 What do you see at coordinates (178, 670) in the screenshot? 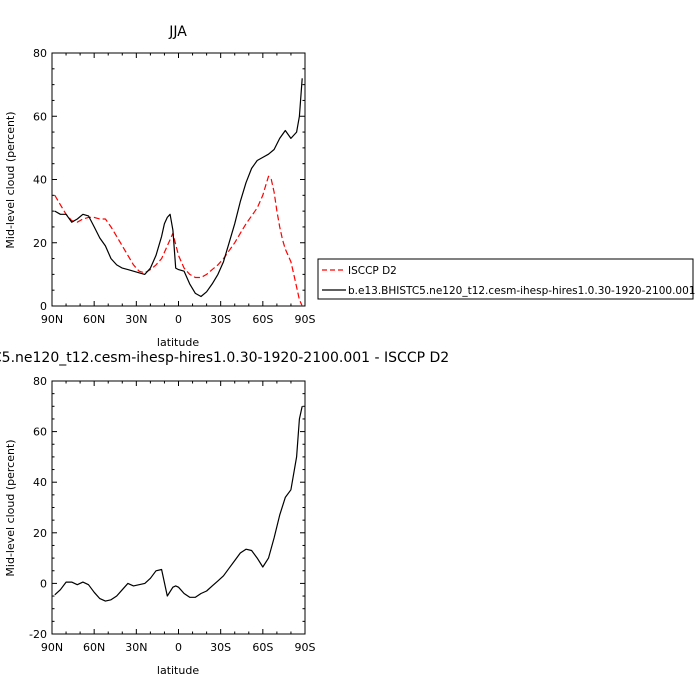
I see `bottom-panel-xlabel: latitude` at bounding box center [178, 670].